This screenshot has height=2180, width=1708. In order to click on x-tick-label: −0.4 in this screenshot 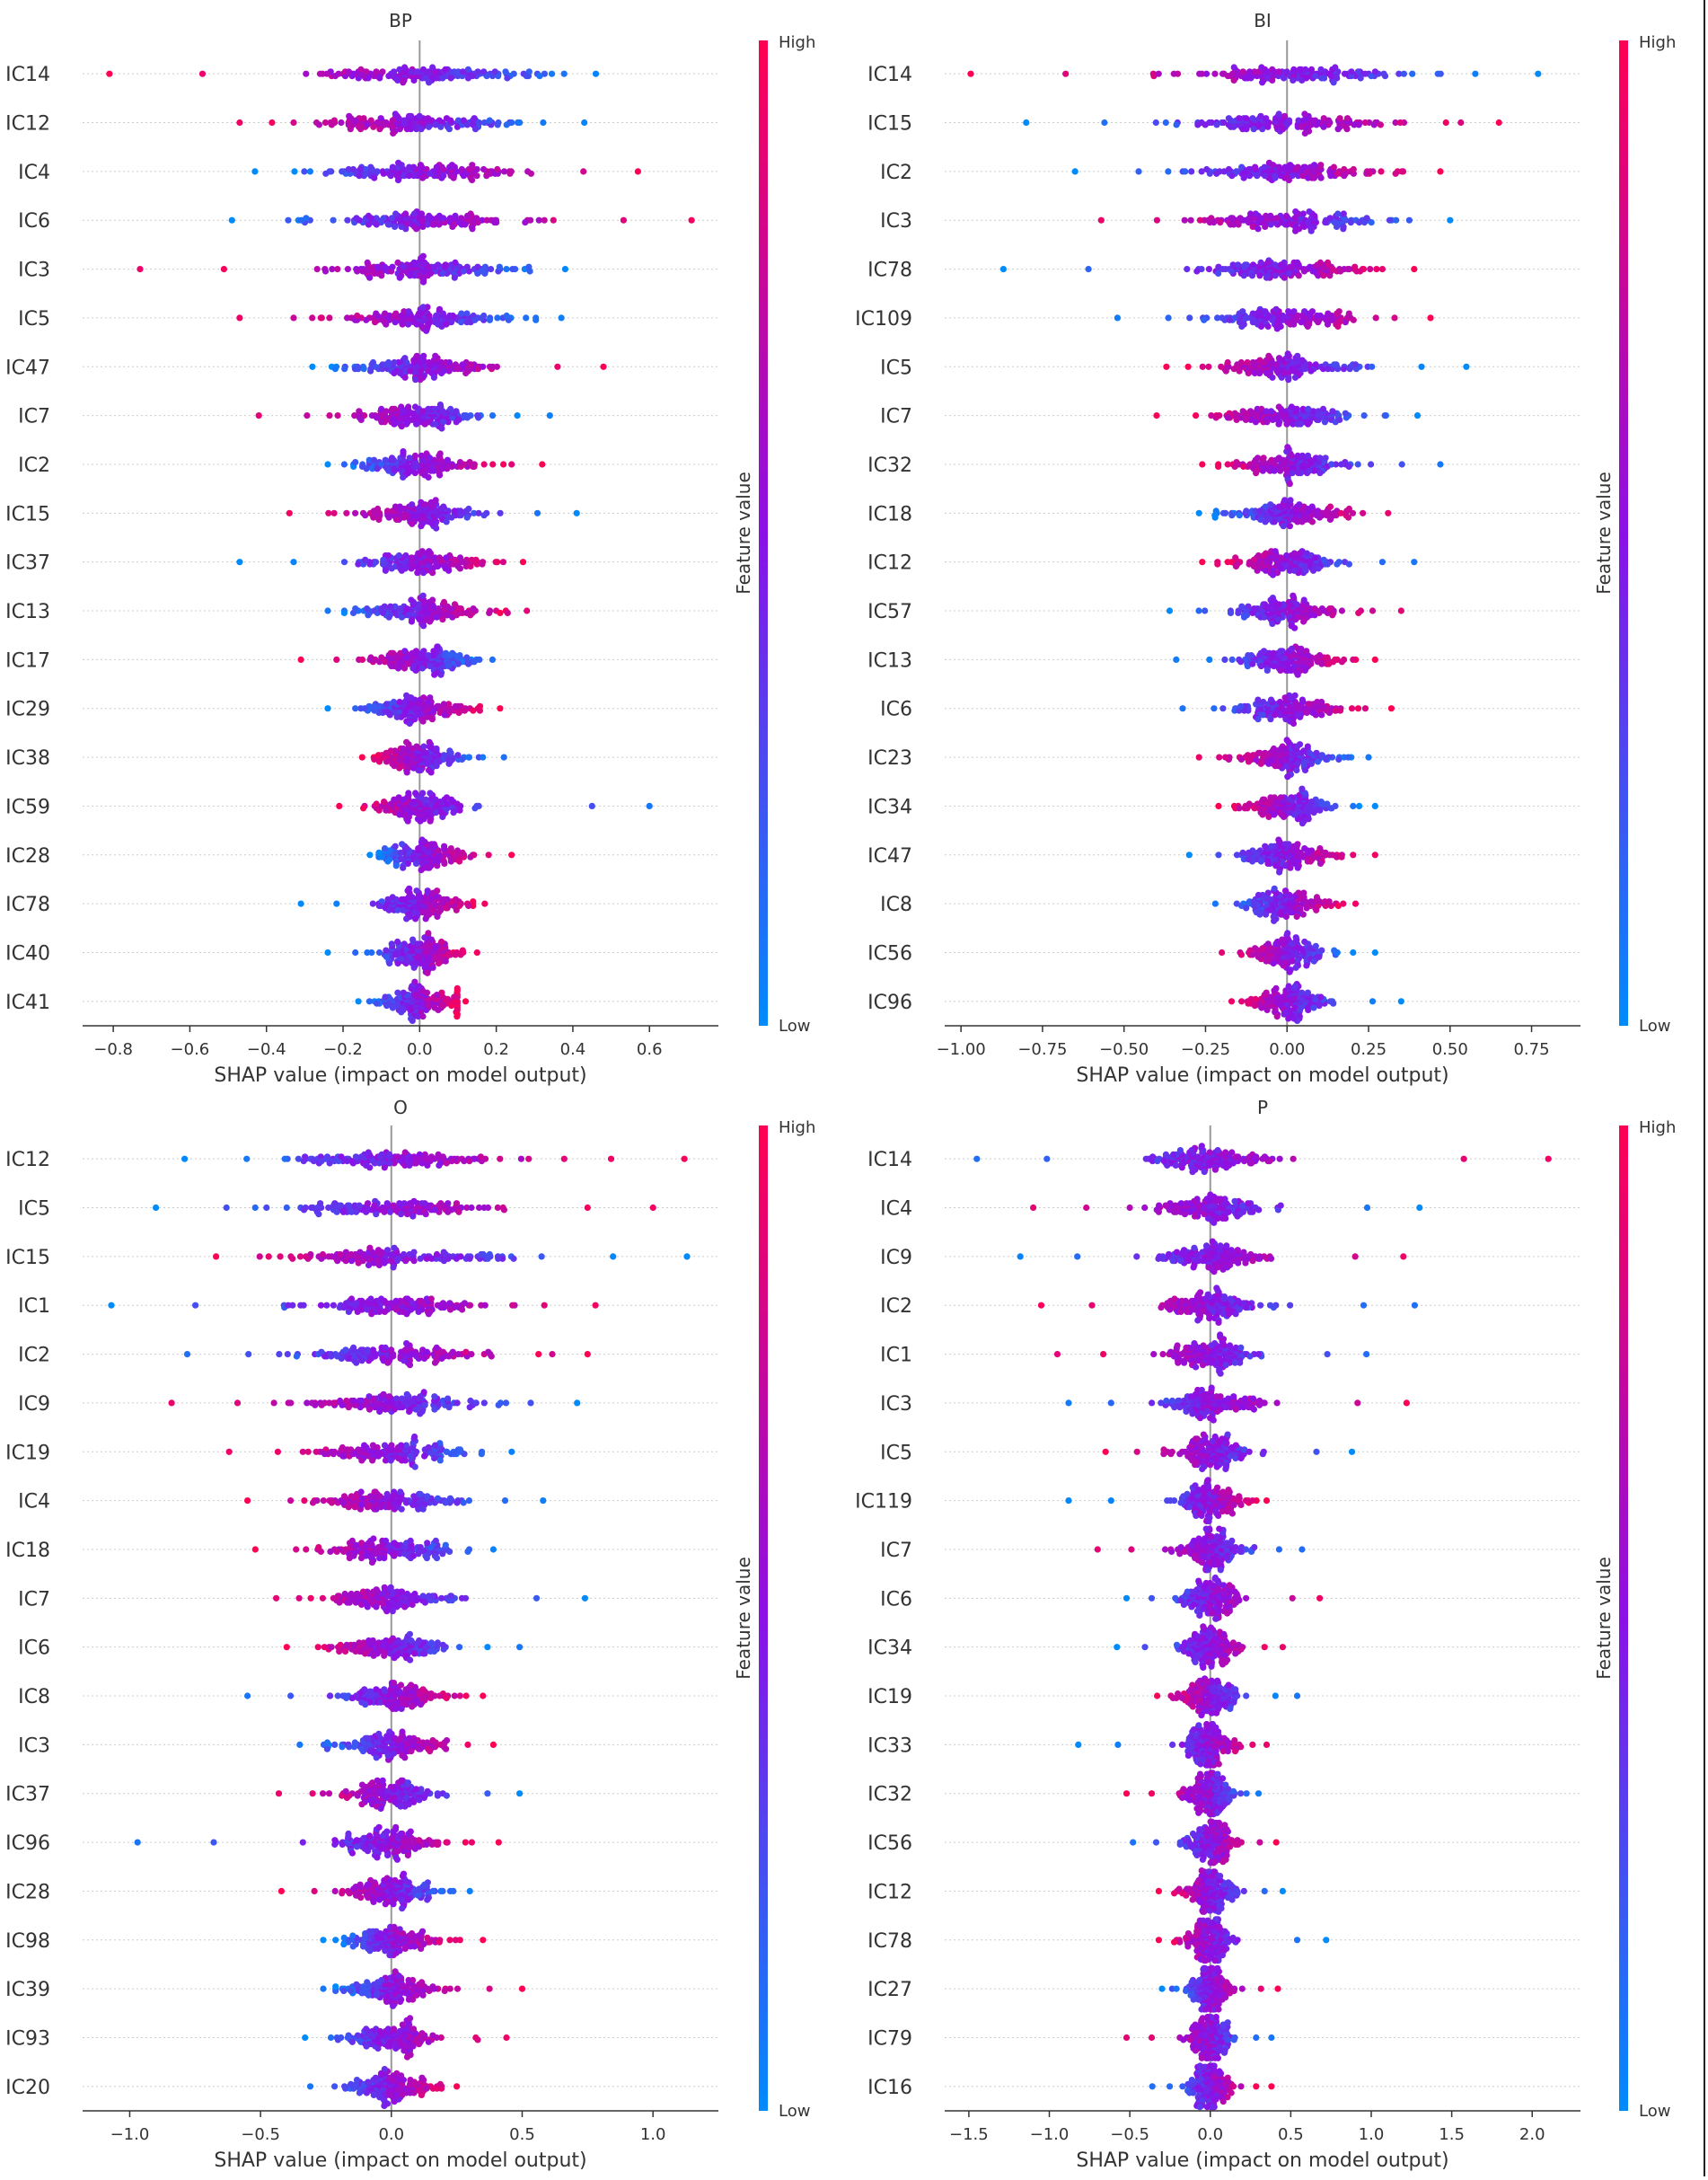, I will do `click(266, 1049)`.